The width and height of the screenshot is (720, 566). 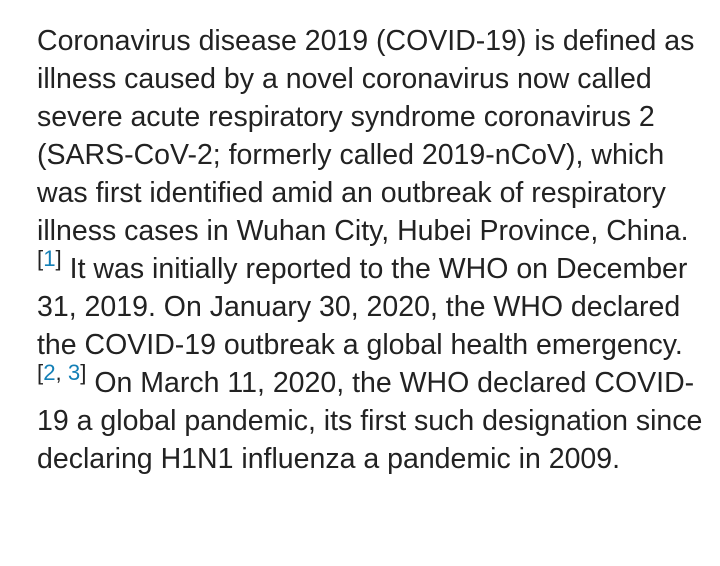 I want to click on citation-link-1: 1, so click(x=49, y=258).